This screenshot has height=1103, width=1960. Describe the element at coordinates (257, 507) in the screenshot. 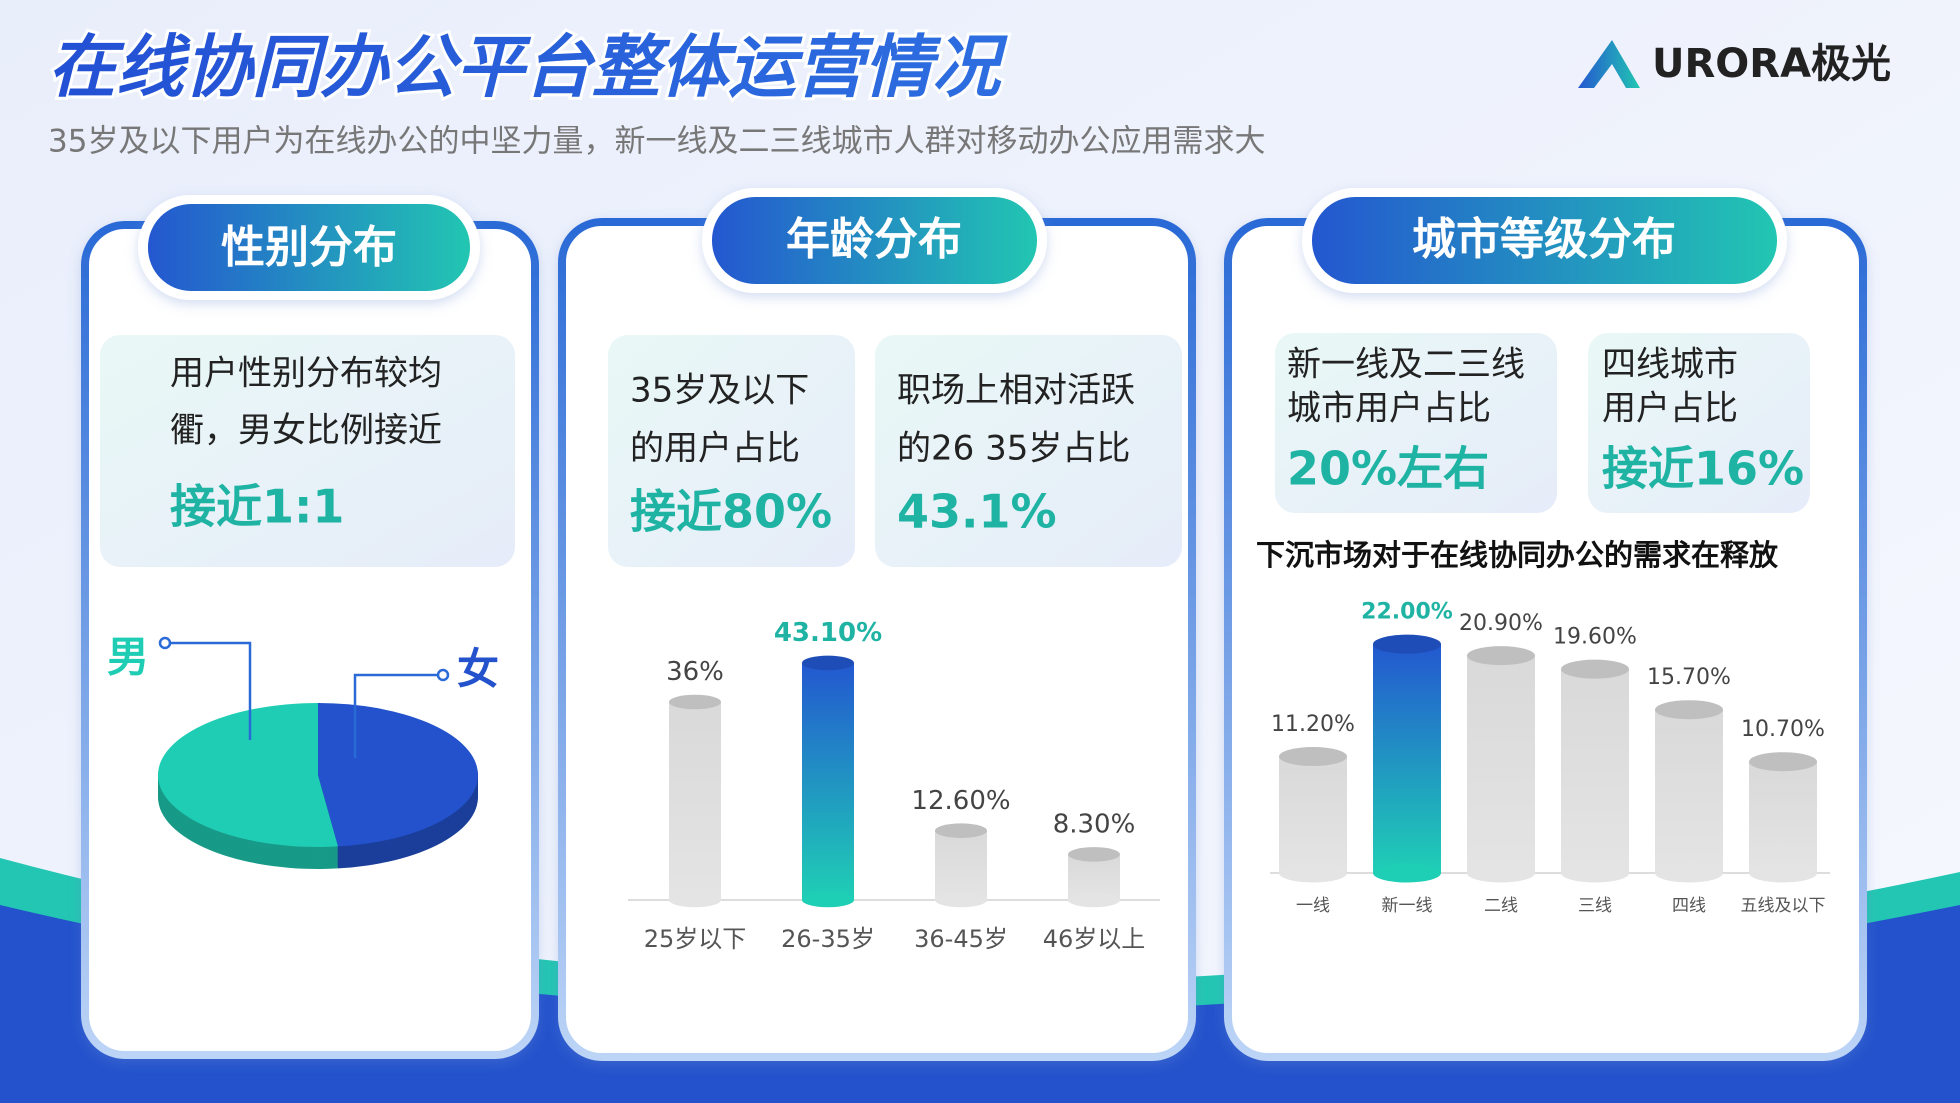

I see `info-highlight: 接近1:1` at that location.